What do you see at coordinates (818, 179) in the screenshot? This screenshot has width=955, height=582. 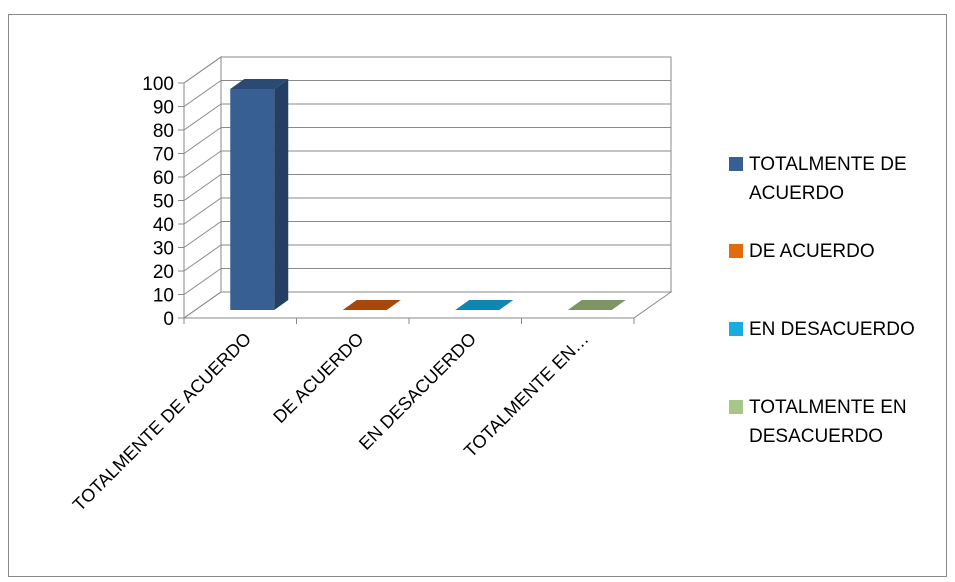 I see `legend-item: TOTALMENTE DE ACUERDO` at bounding box center [818, 179].